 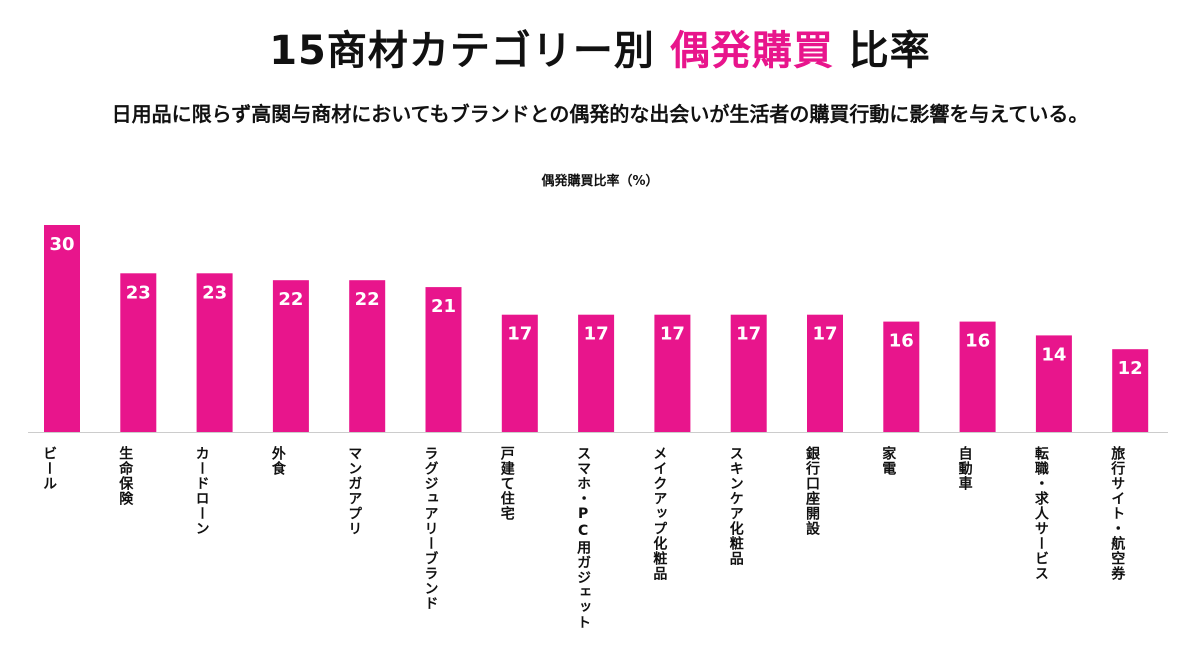 What do you see at coordinates (125, 476) in the screenshot?
I see `category-label: 生命保険` at bounding box center [125, 476].